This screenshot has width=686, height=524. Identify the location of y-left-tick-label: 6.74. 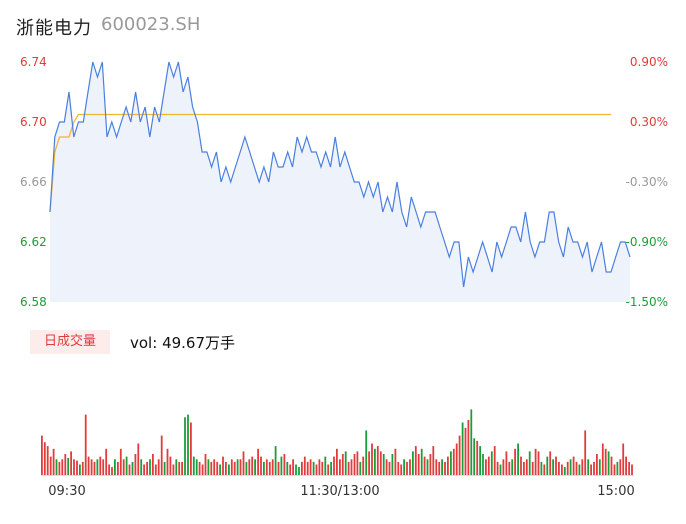
(33, 62).